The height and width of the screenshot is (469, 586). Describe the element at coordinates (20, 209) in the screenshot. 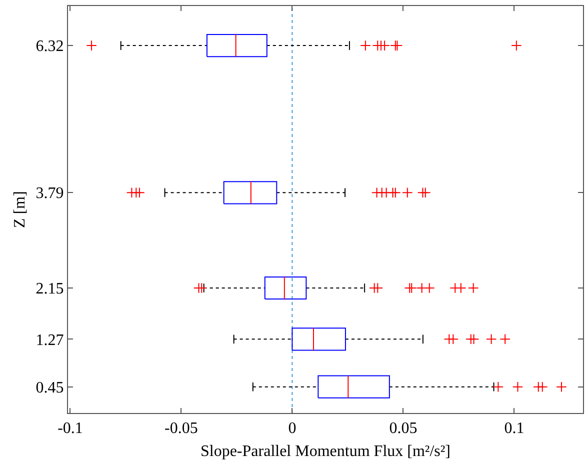

I see `y-axis-title: Z [m]` at that location.